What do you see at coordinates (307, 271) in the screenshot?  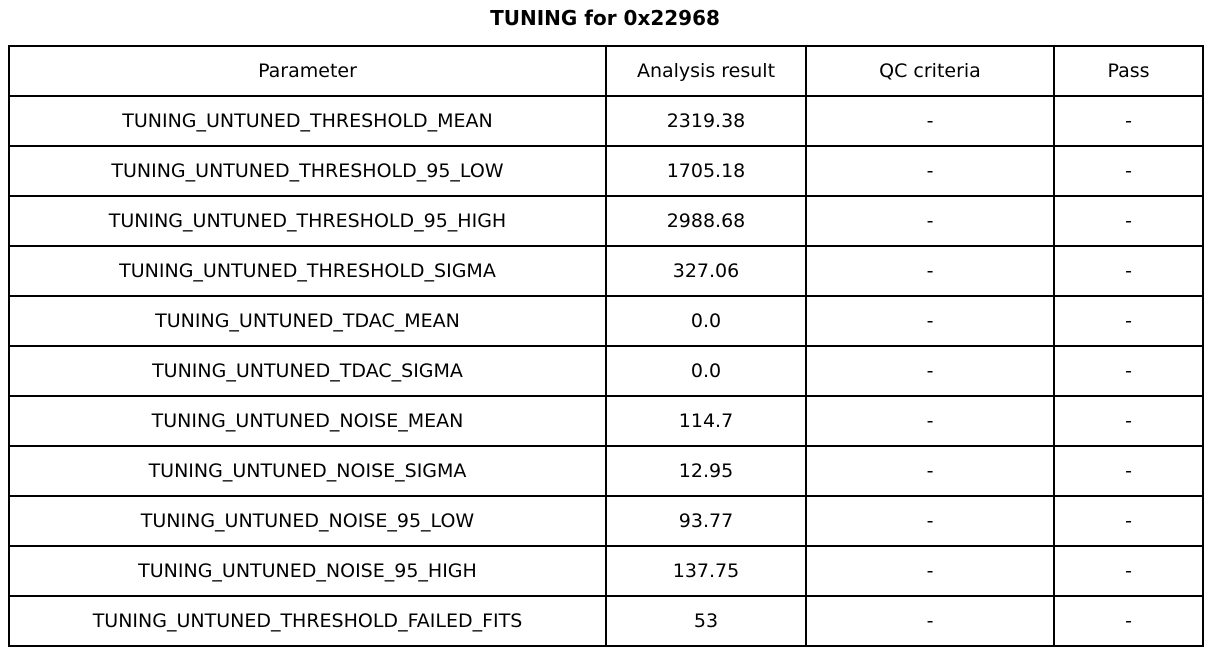 I see `cell-parameter: TUNING_UNTUNED_THRESHOLD_SIGMA` at bounding box center [307, 271].